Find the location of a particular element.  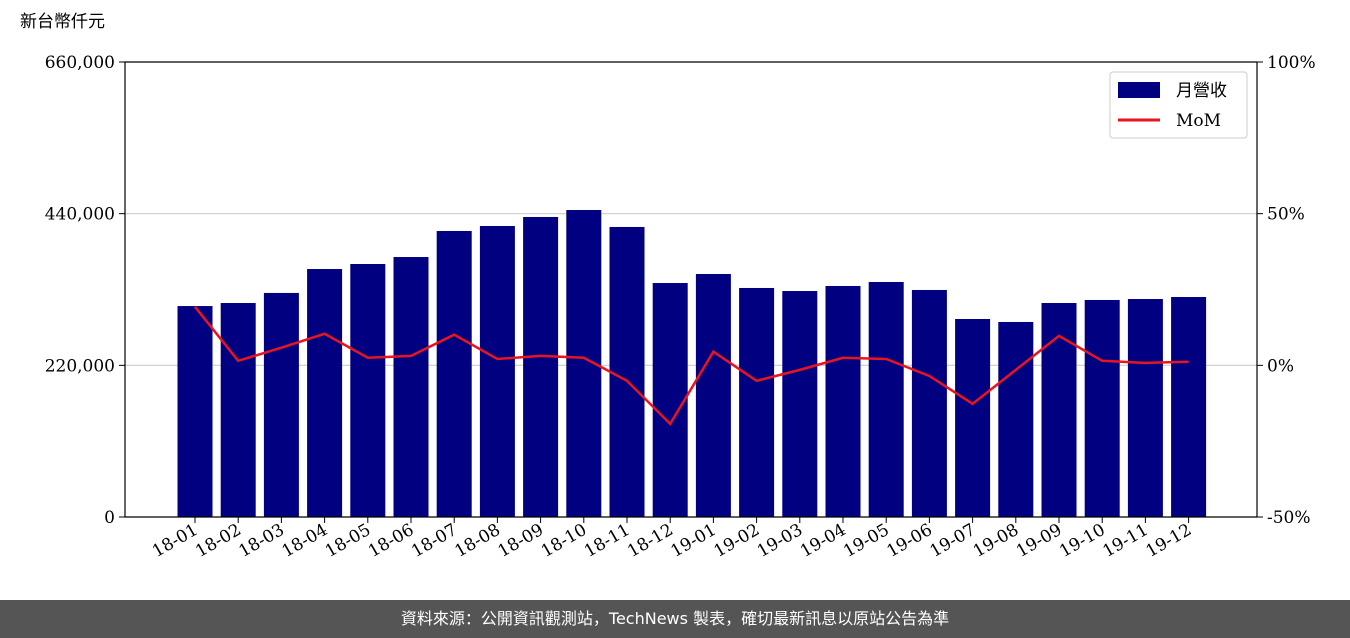

x-tick-label: 19-08 is located at coordinates (996, 541).